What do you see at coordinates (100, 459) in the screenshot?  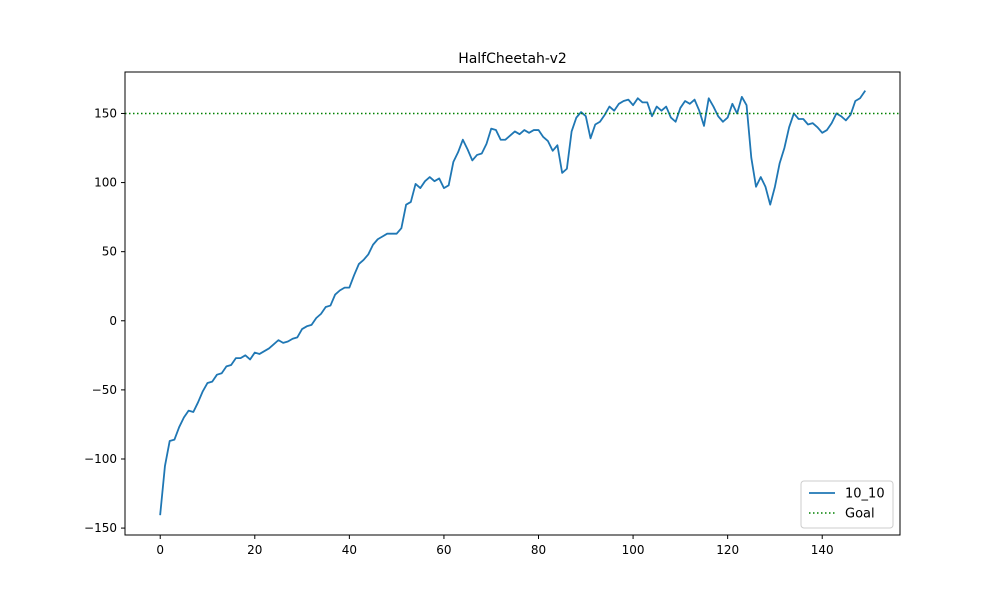 I see `y-tick-label: −100` at bounding box center [100, 459].